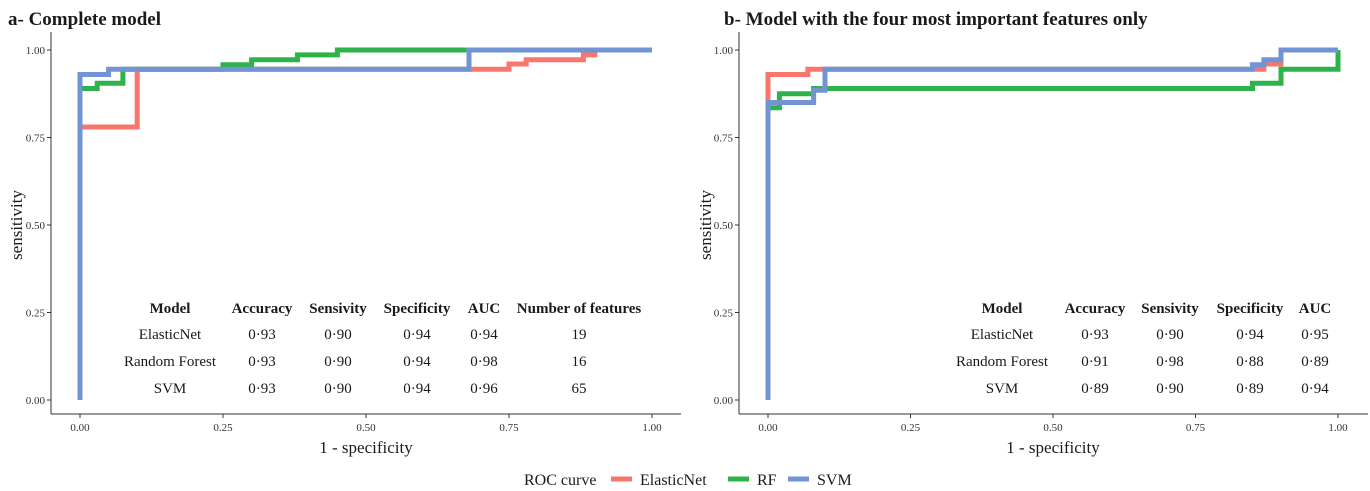  Describe the element at coordinates (579, 335) in the screenshot. I see `table-cell: 19` at that location.